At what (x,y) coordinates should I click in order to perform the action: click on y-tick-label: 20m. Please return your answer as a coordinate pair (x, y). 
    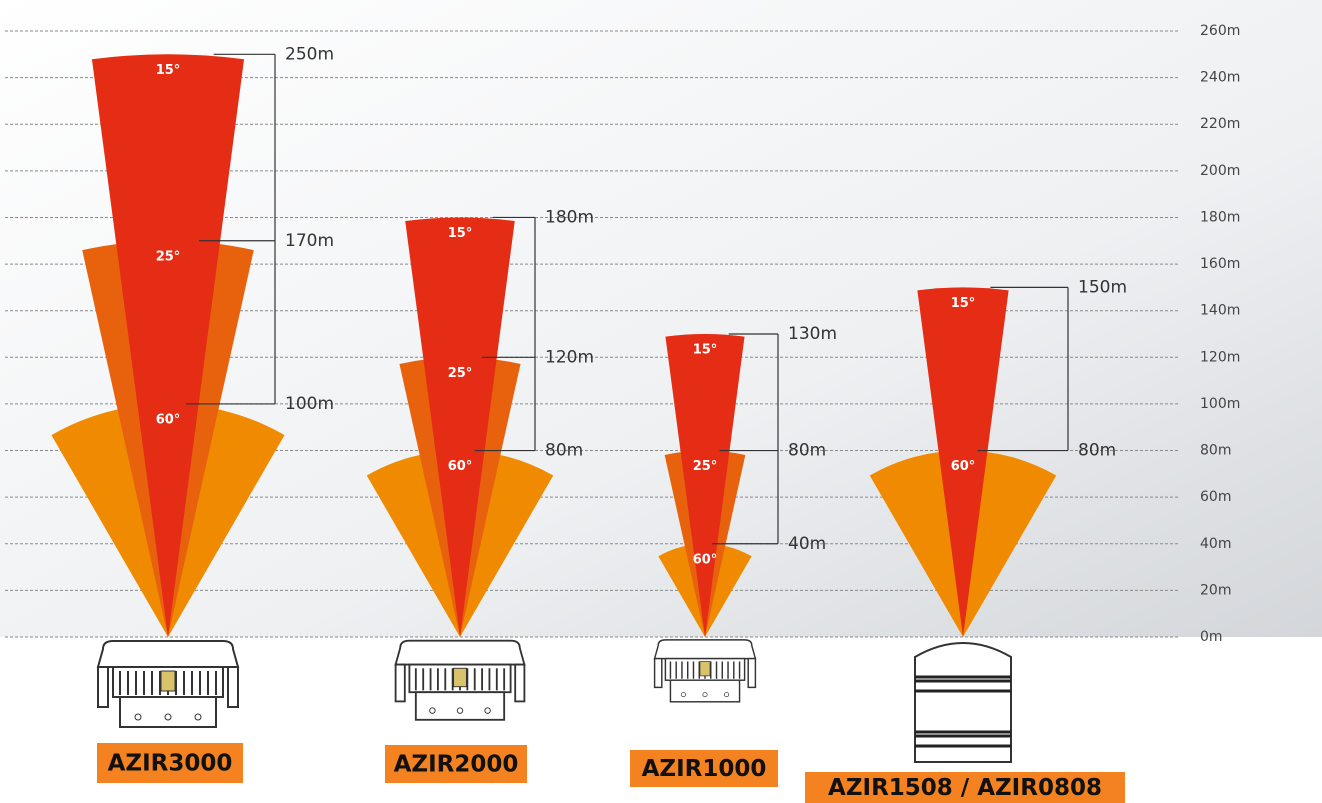
    Looking at the image, I should click on (1215, 590).